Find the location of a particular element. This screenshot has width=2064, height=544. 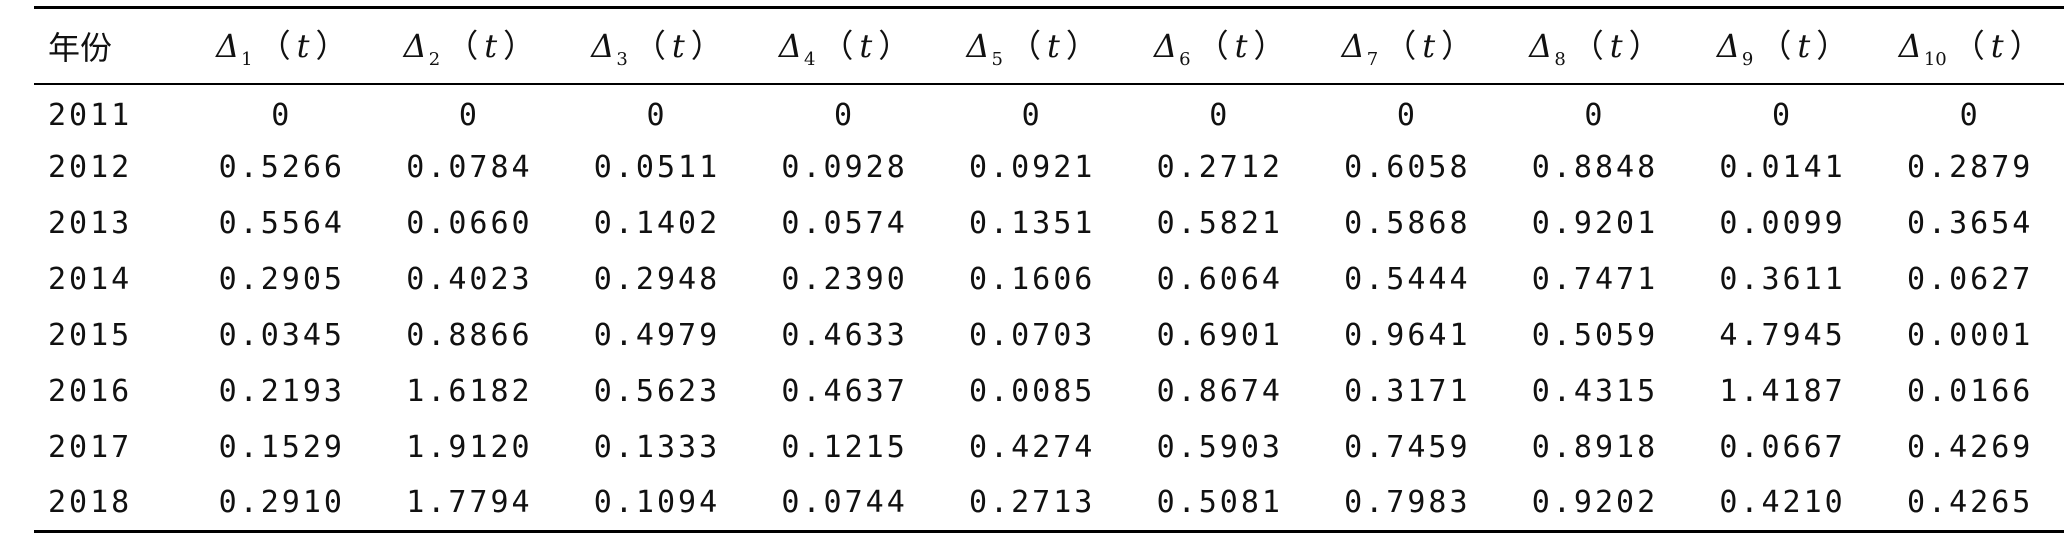

value-cell-delta-5: 0.1351 is located at coordinates (1032, 223).